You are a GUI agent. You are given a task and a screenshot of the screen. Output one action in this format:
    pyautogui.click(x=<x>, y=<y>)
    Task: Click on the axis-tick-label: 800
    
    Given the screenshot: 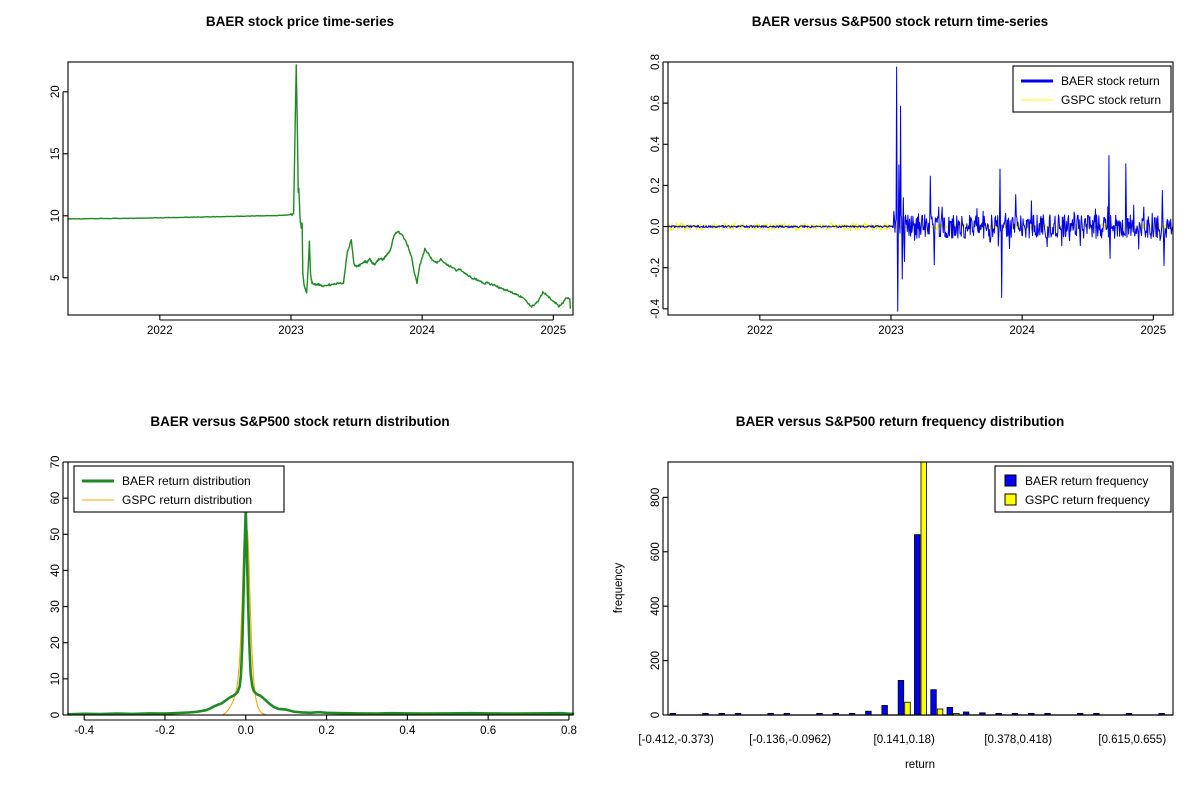 What is the action you would take?
    pyautogui.click(x=656, y=497)
    